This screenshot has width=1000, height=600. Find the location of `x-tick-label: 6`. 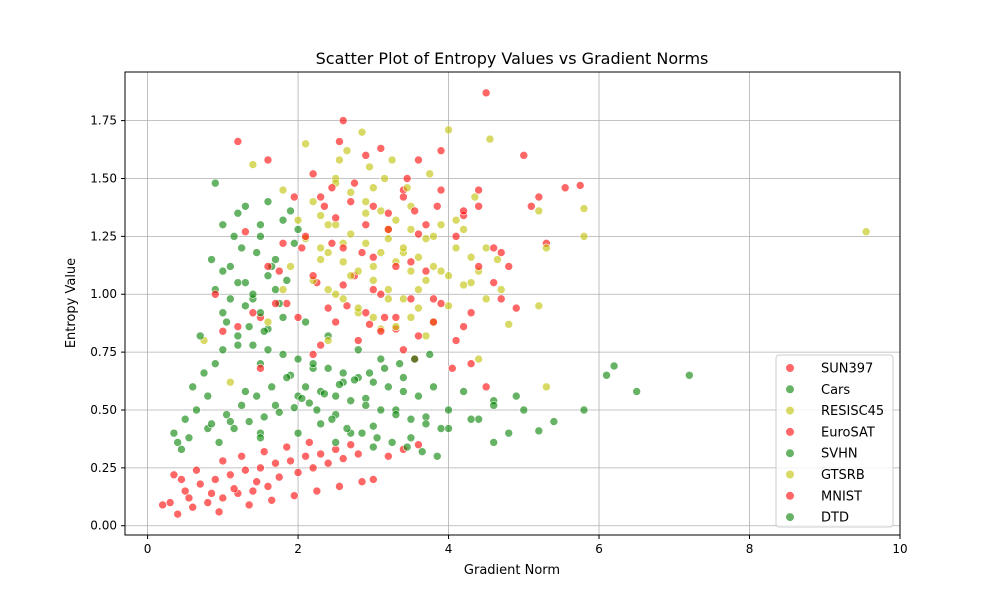

x-tick-label: 6 is located at coordinates (599, 549).